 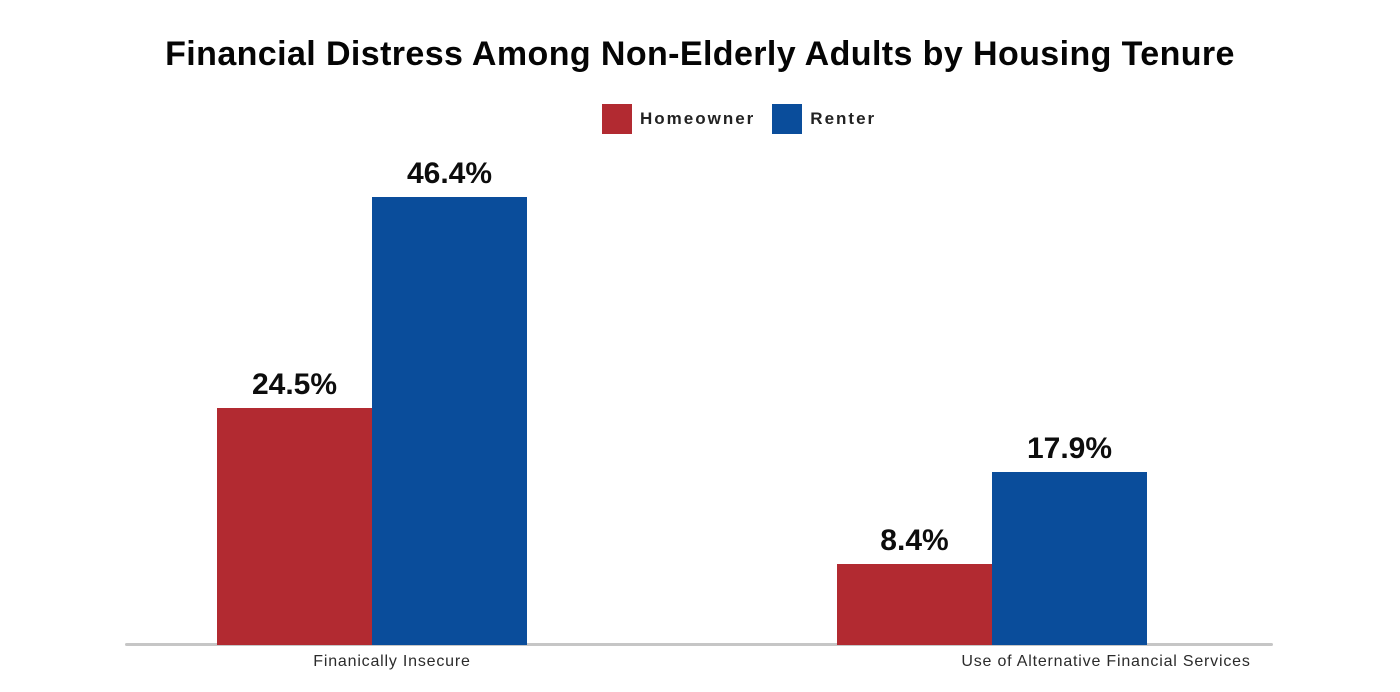 I want to click on legend-label-homeowner: Homeowner, so click(x=698, y=118).